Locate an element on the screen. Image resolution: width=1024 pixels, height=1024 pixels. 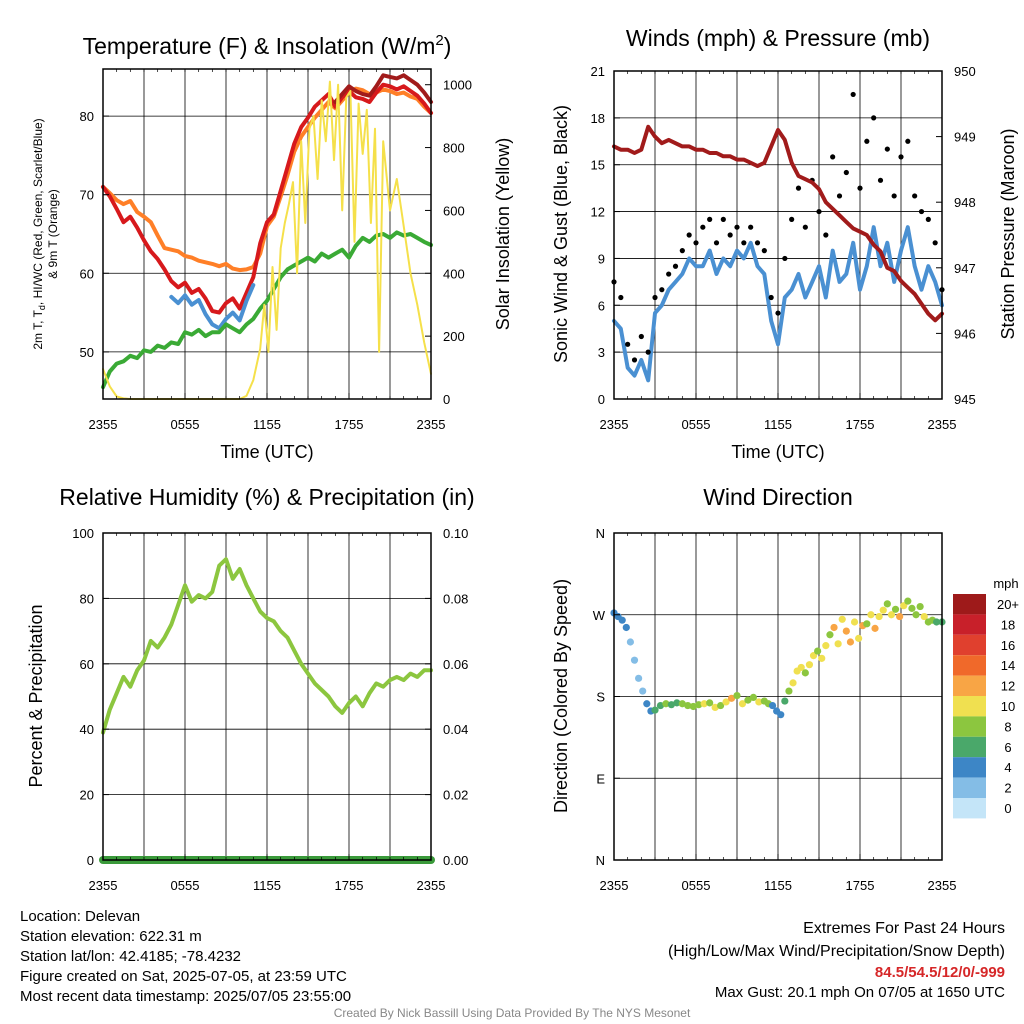
temperature-x-axis-label: Time (UTC) is located at coordinates (266, 452).